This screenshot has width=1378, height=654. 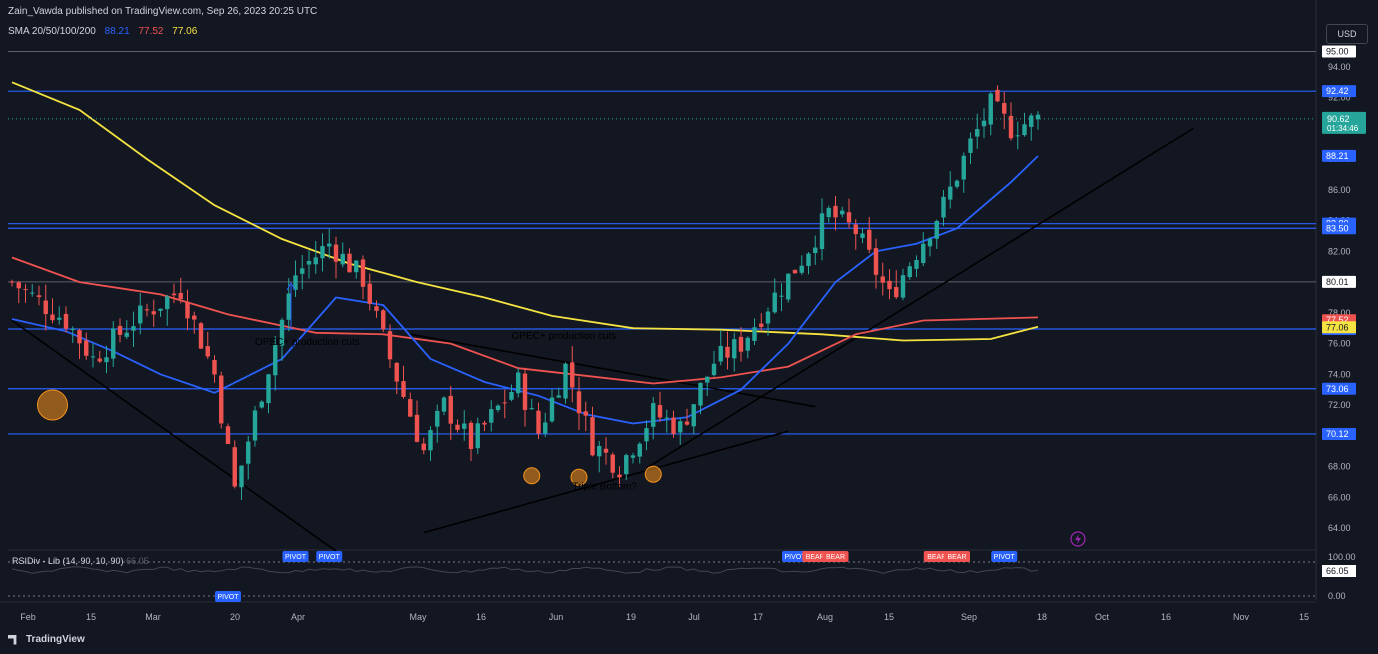 I want to click on rsi-badge-text: BEAR, so click(x=835, y=557).